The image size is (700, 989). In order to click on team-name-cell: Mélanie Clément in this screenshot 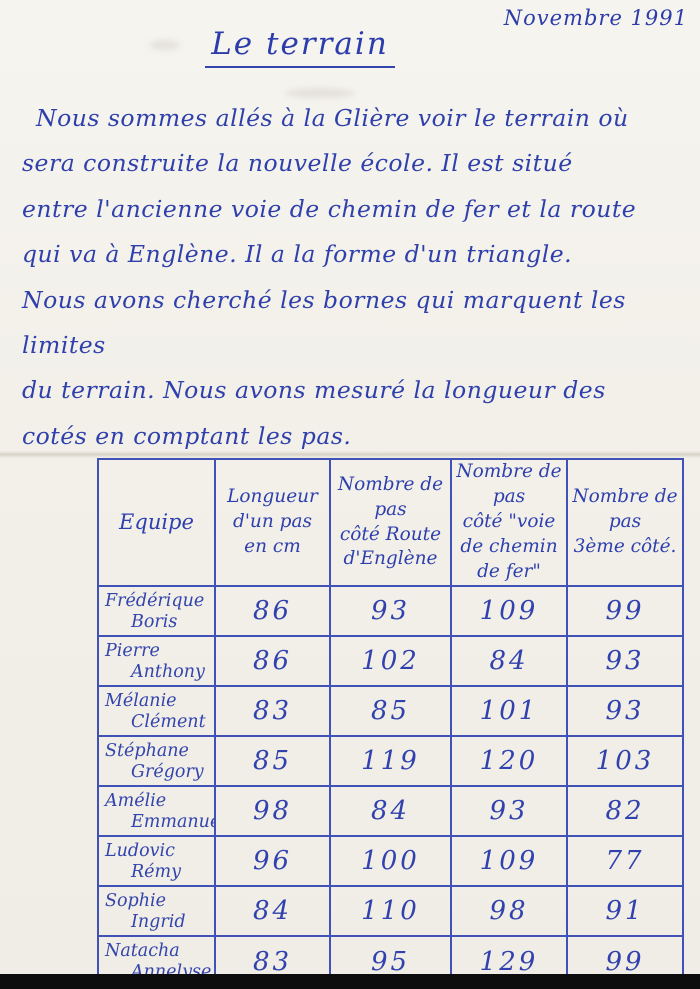, I will do `click(157, 712)`.